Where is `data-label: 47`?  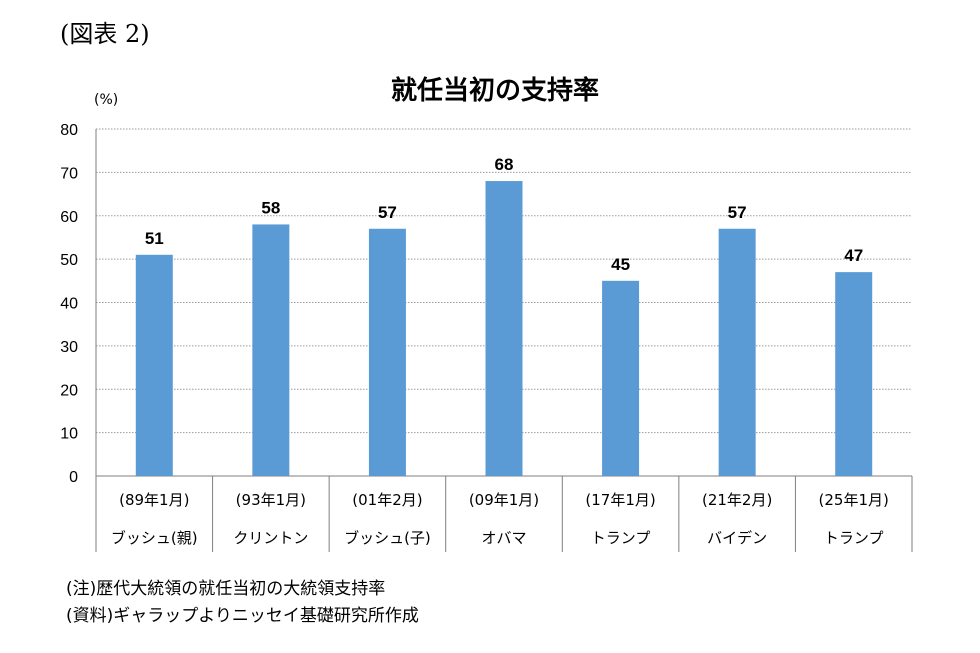
data-label: 47 is located at coordinates (853, 255).